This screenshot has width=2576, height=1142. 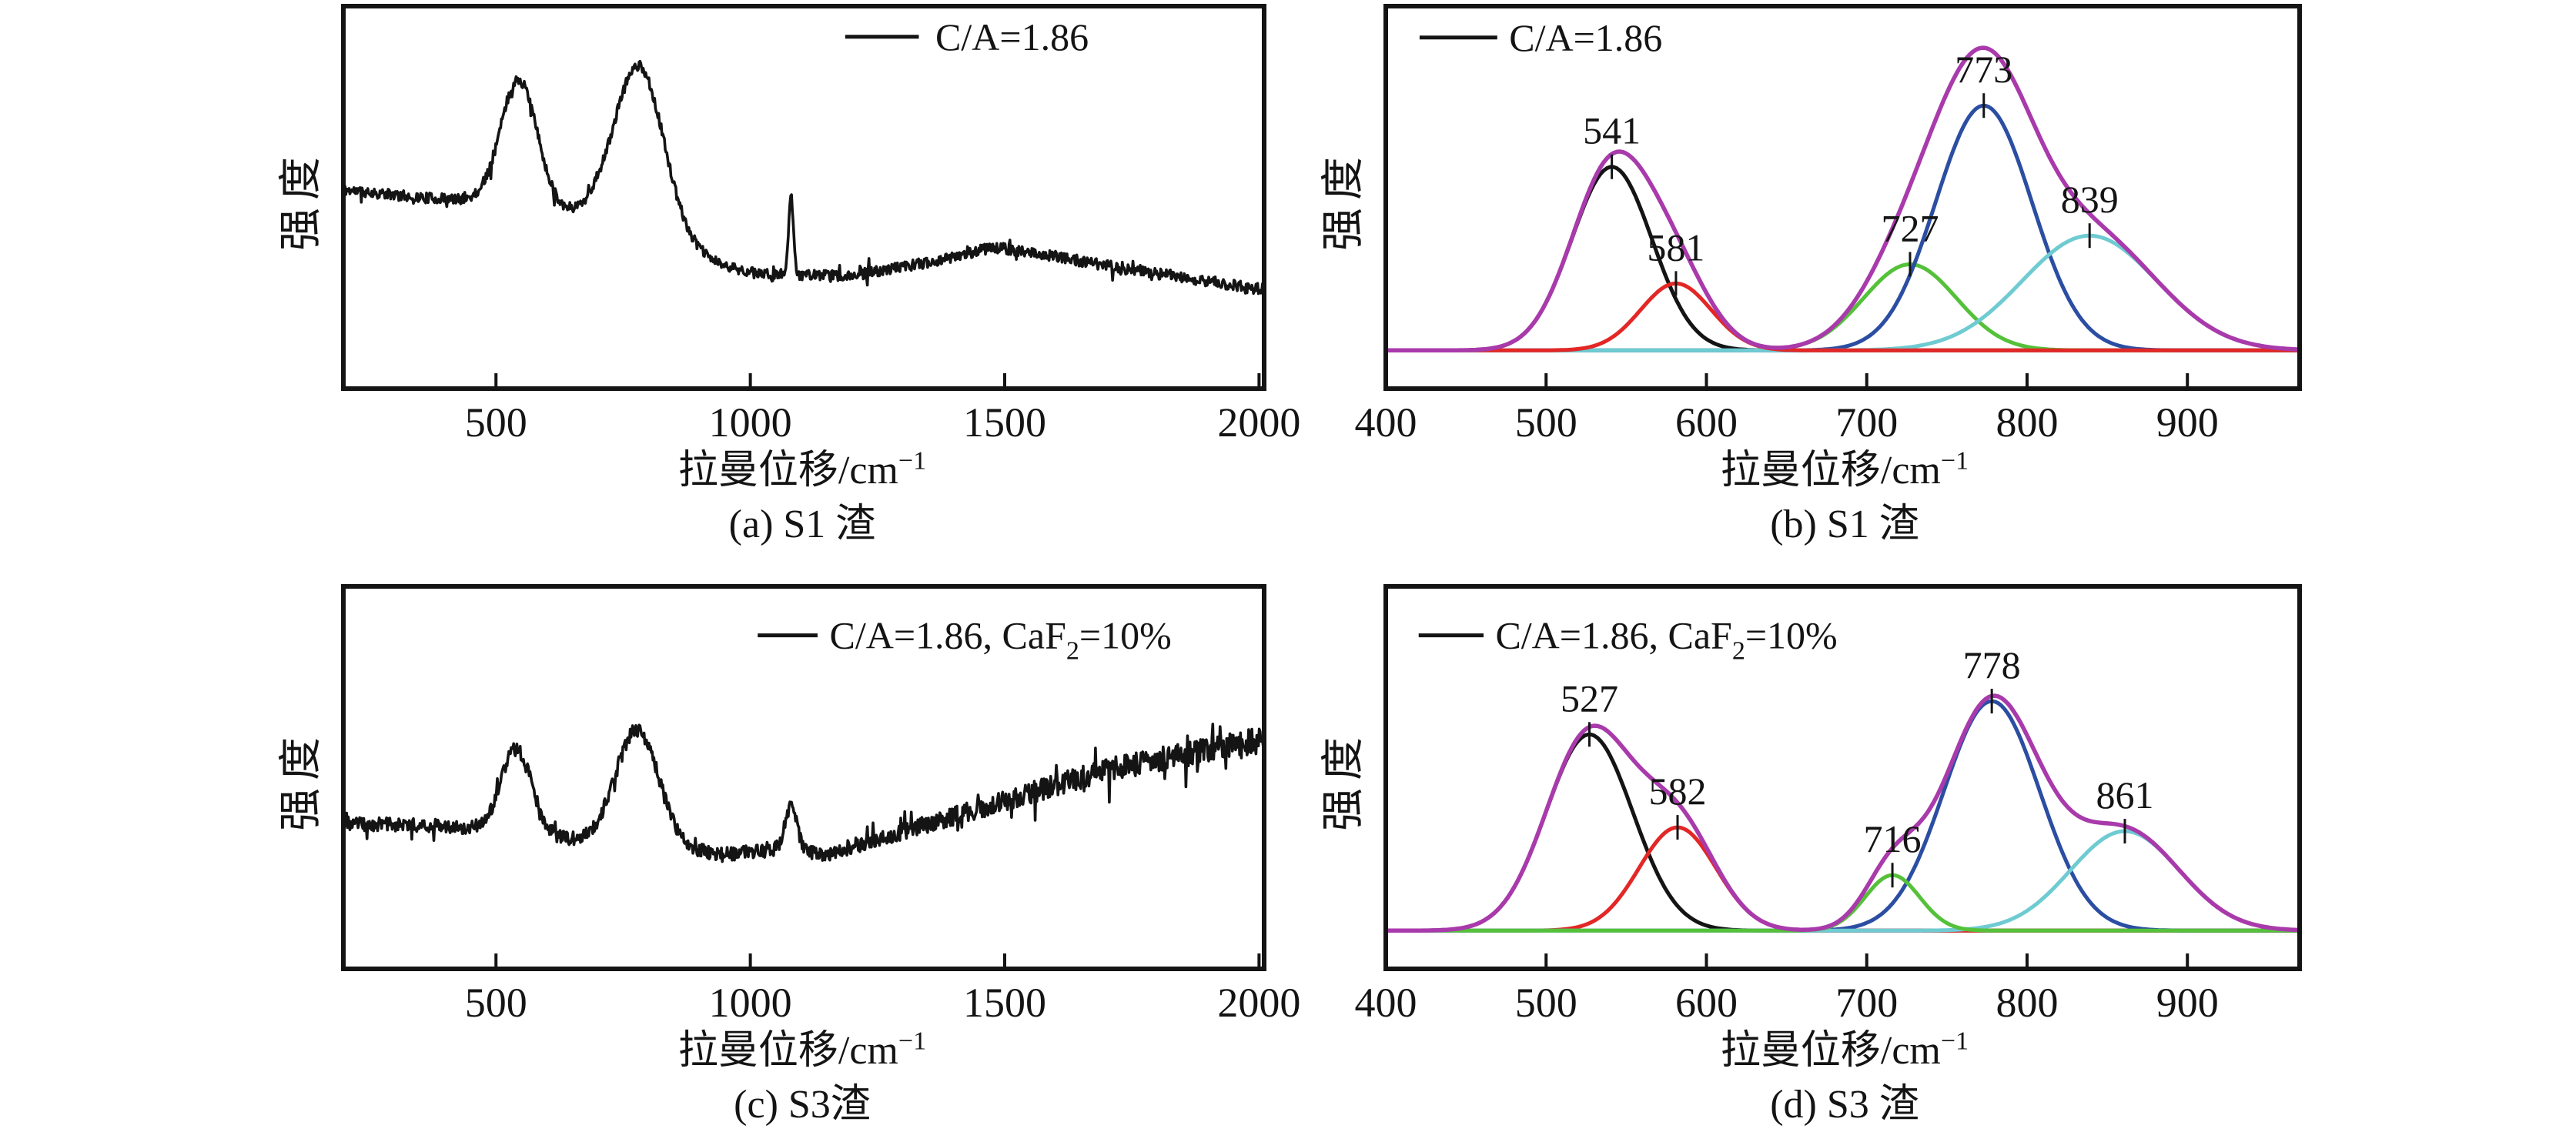 I want to click on curves-b, so click(x=1843, y=199).